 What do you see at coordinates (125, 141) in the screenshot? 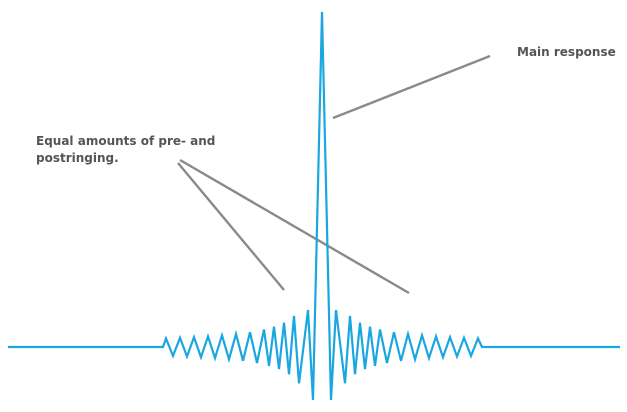
I see `ringing-label-line1: Equal amounts of pre- and` at bounding box center [125, 141].